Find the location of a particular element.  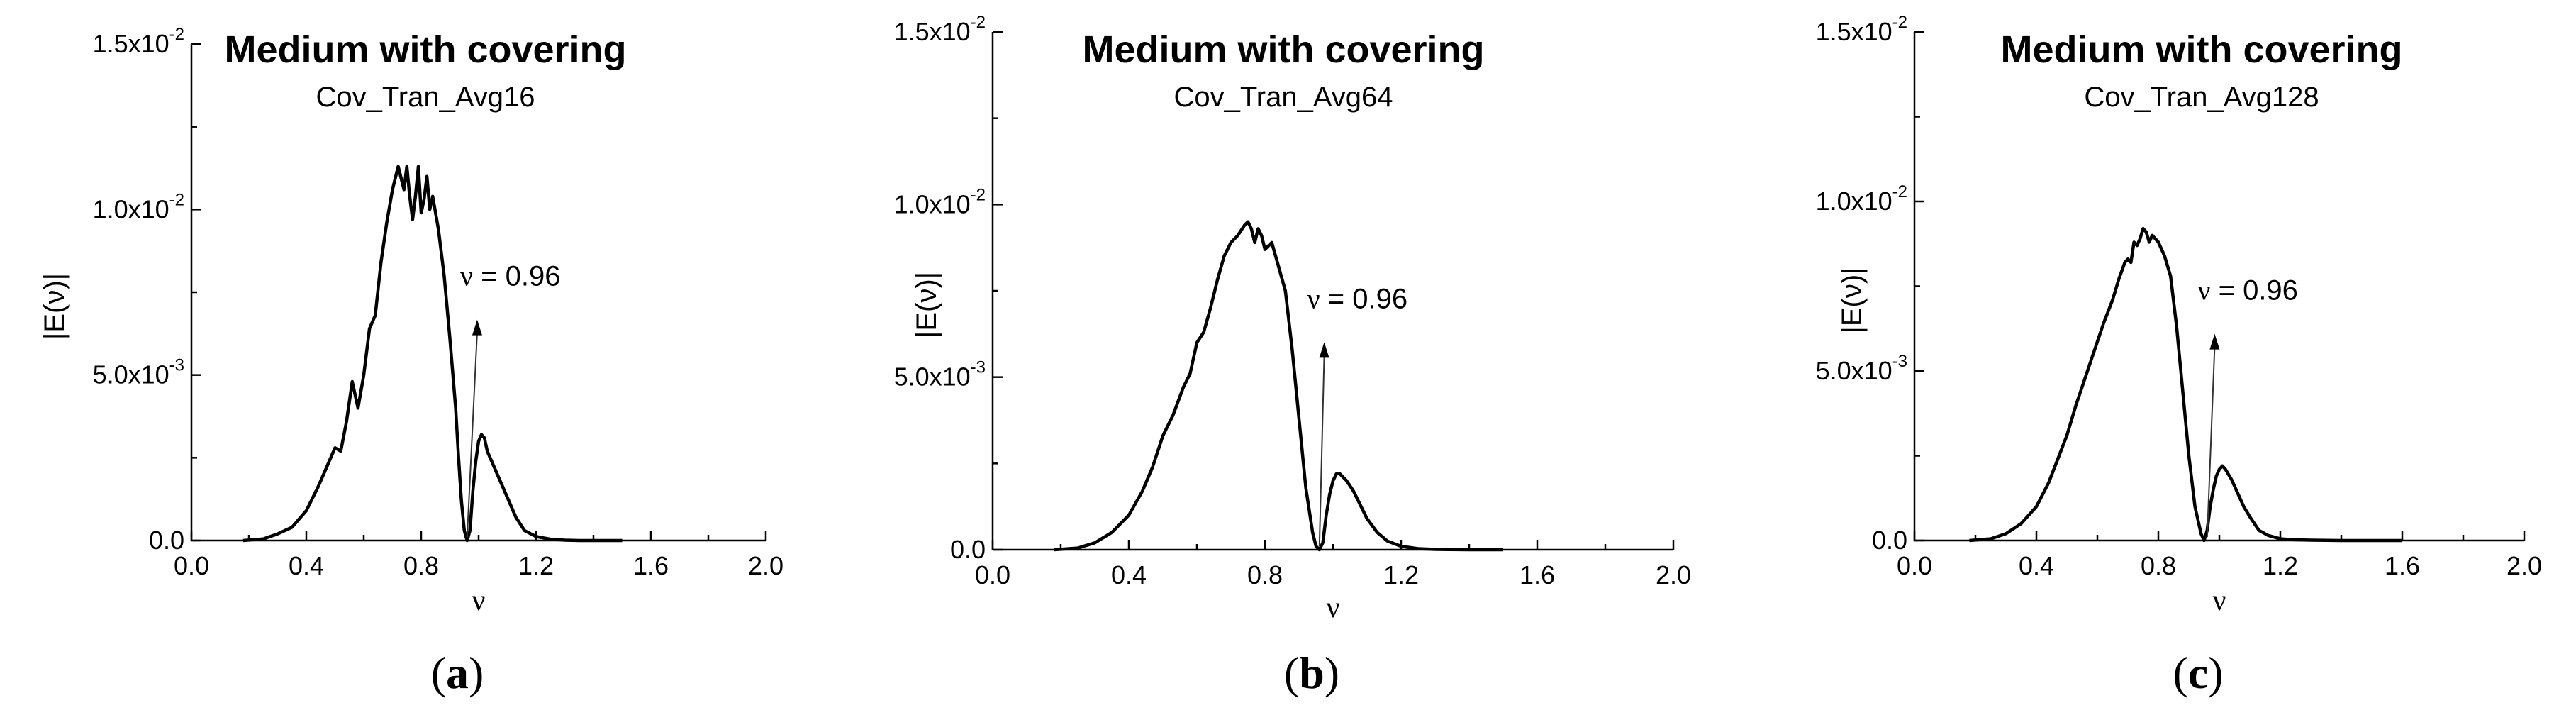

chart-subtitle: Cov_Tran_Avg128 is located at coordinates (2201, 97).